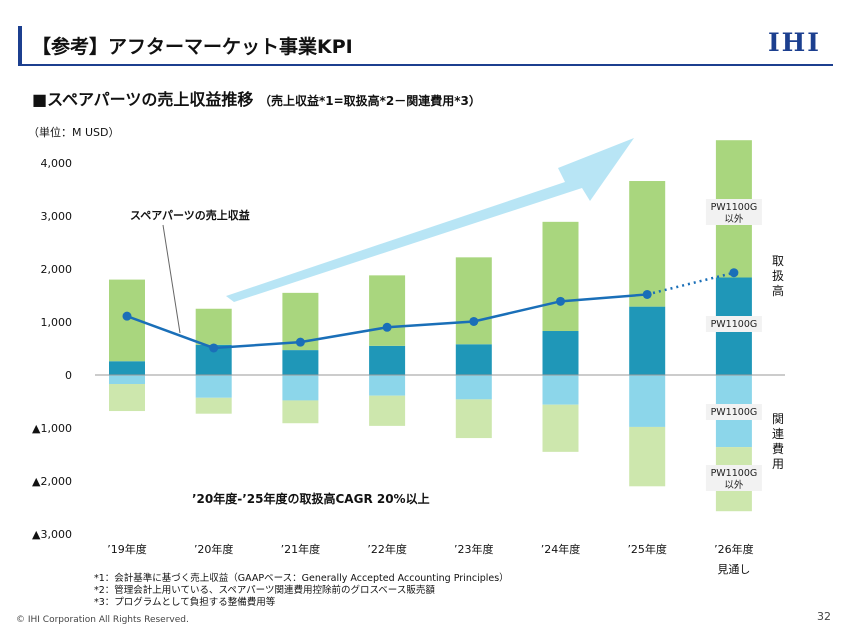 This screenshot has width=853, height=640. Describe the element at coordinates (264, 590) in the screenshot. I see `footnote-2: *2：管理会計上用いている、スペアパーツ関連費用控除前のグロスベース販売額` at that location.